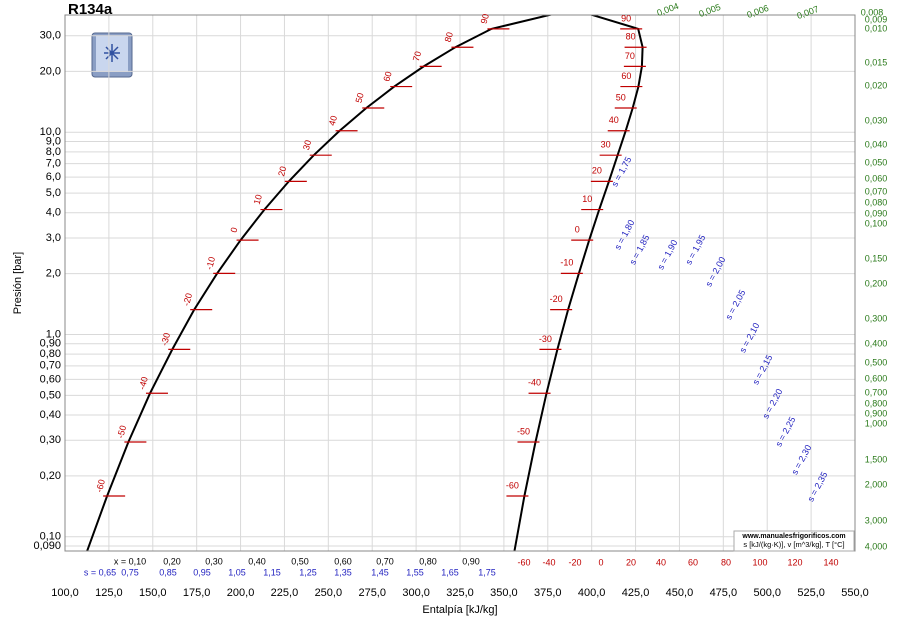 Image resolution: width=921 pixels, height=622 pixels. Describe the element at coordinates (523, 431) in the screenshot. I see `isotherm-label: -50` at that location.